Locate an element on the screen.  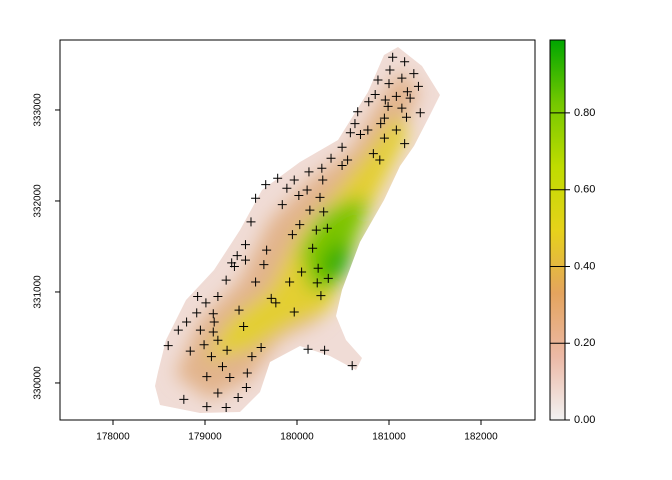
colorbar-tick-label: 0.40 is located at coordinates (584, 266).